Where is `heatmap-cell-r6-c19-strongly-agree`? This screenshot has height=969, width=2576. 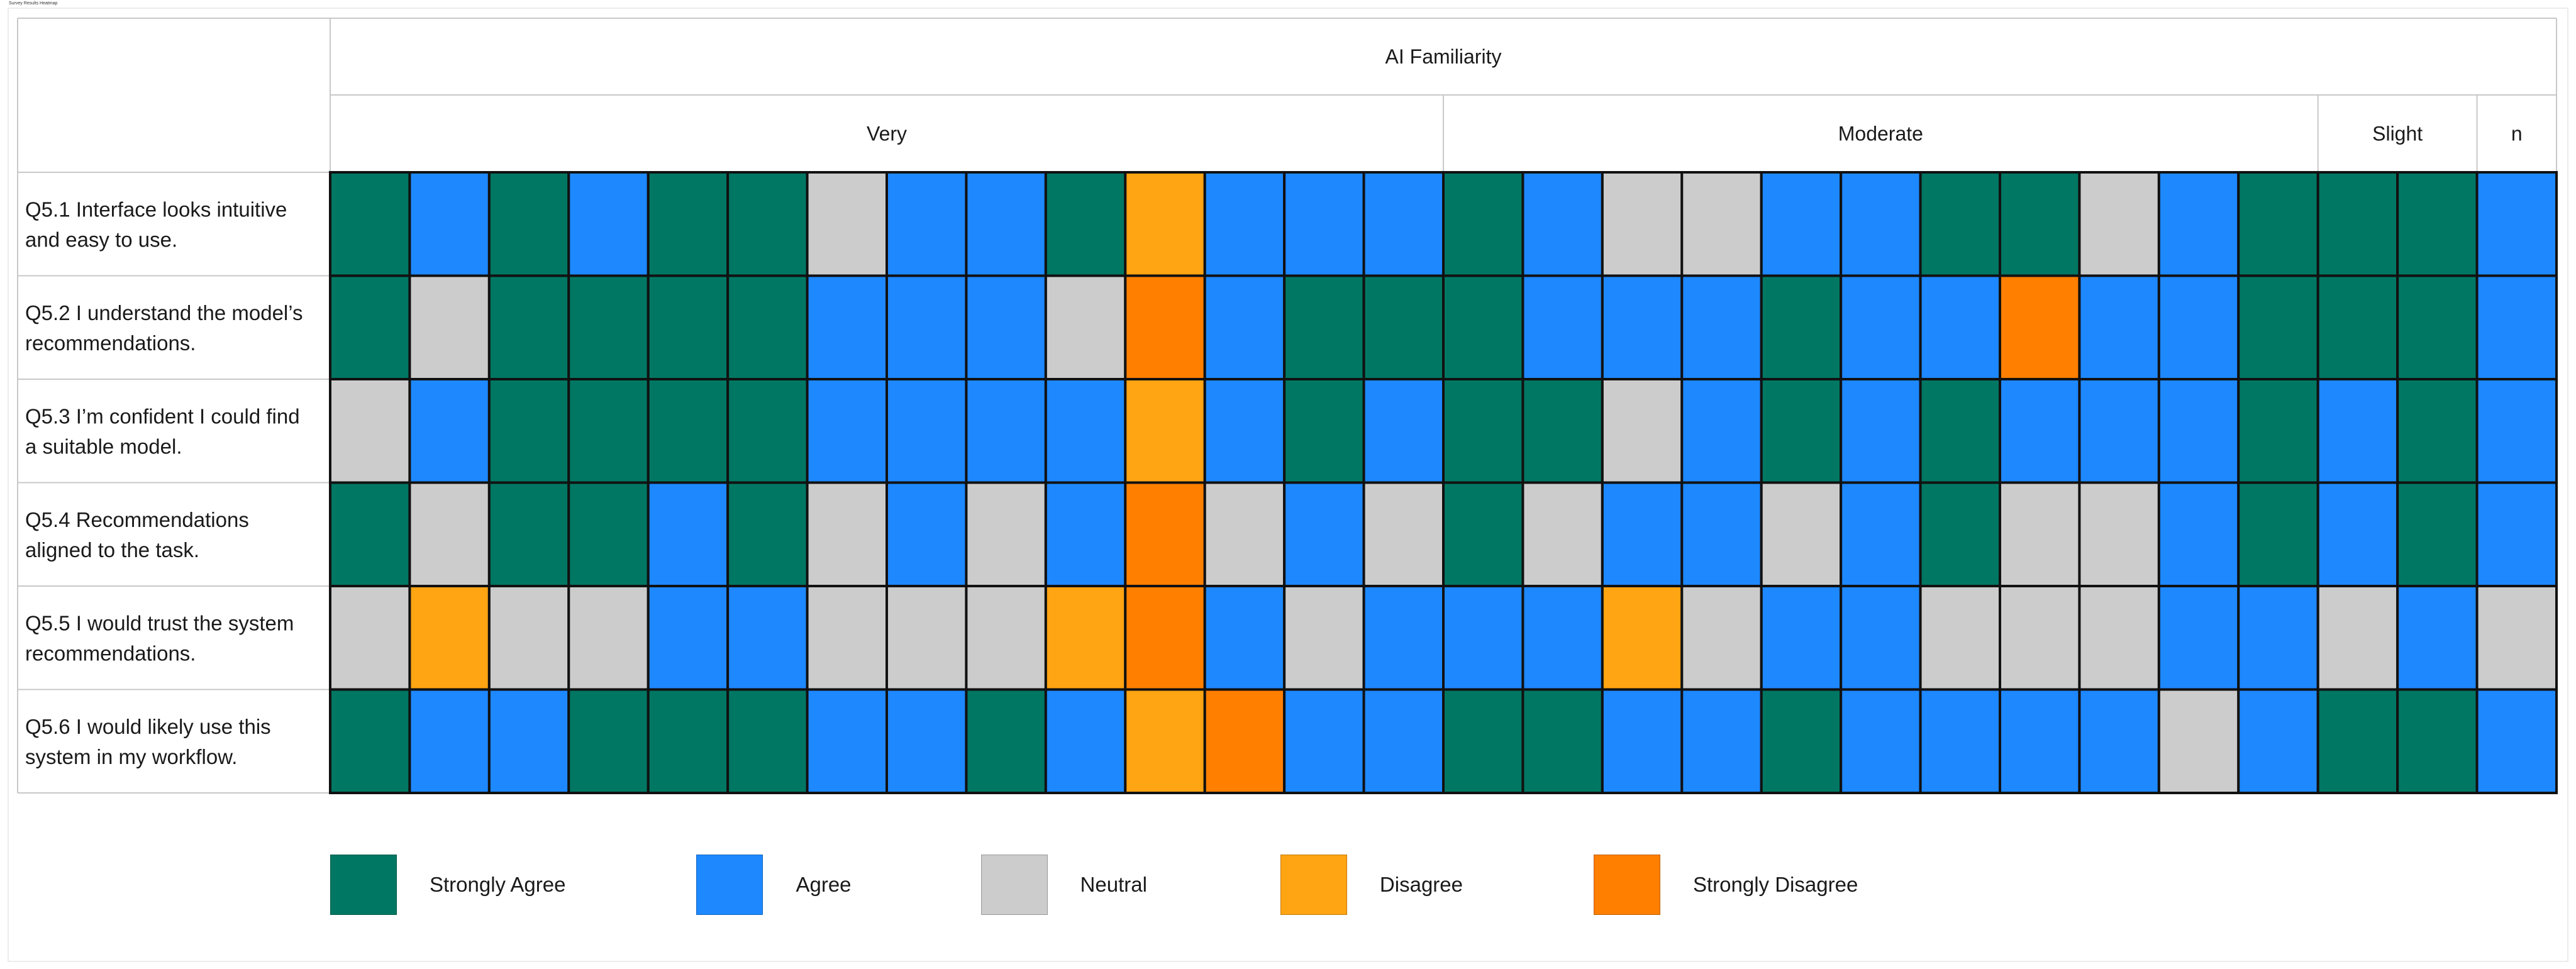
heatmap-cell-r6-c19-strongly-agree is located at coordinates (1801, 741).